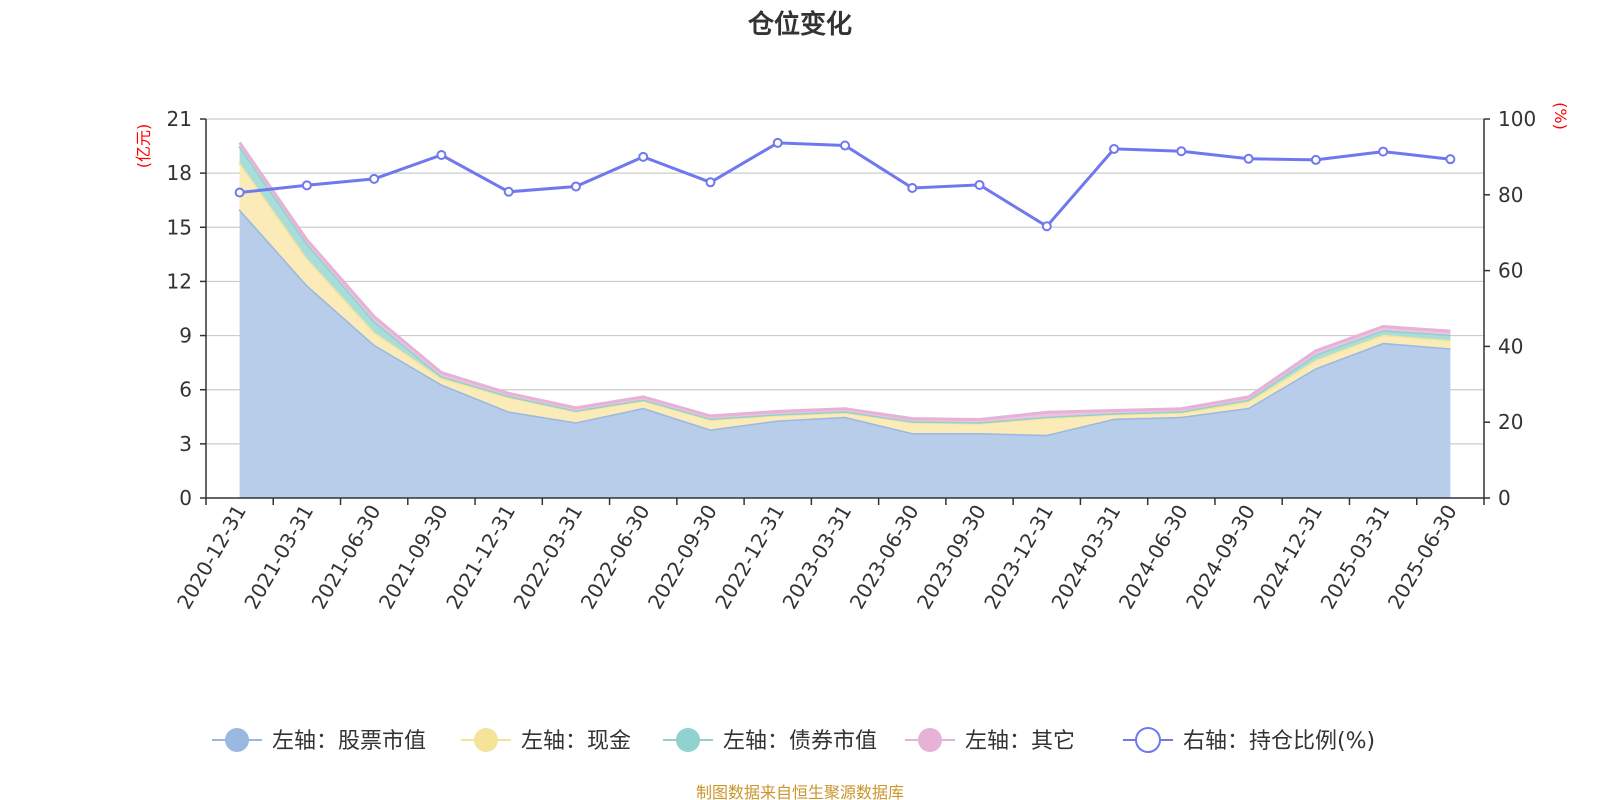 Image resolution: width=1600 pixels, height=800 pixels. I want to click on x-tick-label: 2025-06-30, so click(1422, 557).